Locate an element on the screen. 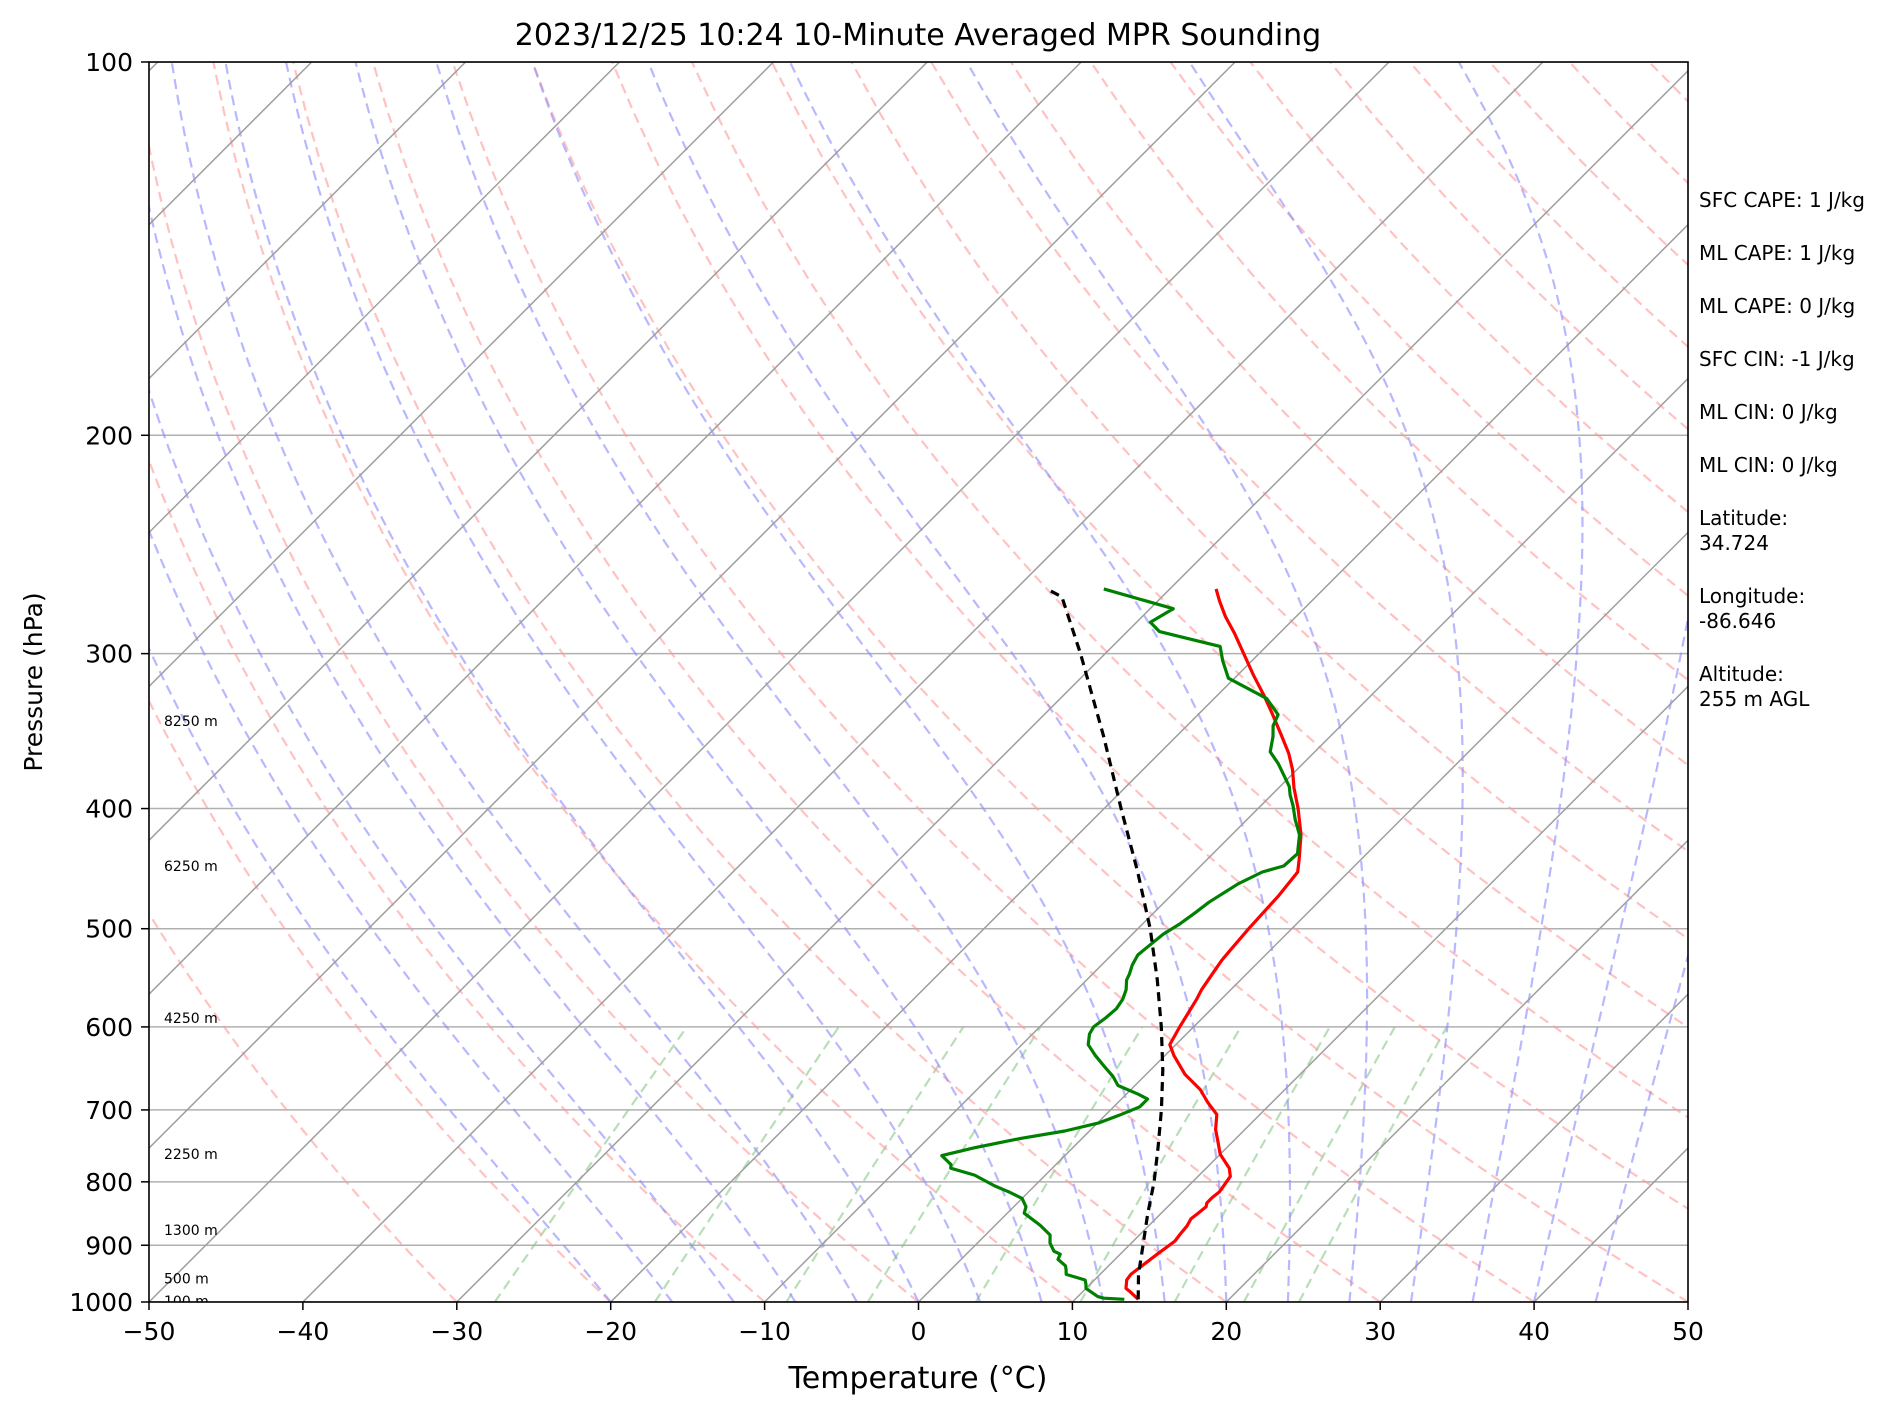  height-labels: 8250 m 6250 m 4250 m 2250 m 1300 m 500 m 100 m is located at coordinates (191, 1012).